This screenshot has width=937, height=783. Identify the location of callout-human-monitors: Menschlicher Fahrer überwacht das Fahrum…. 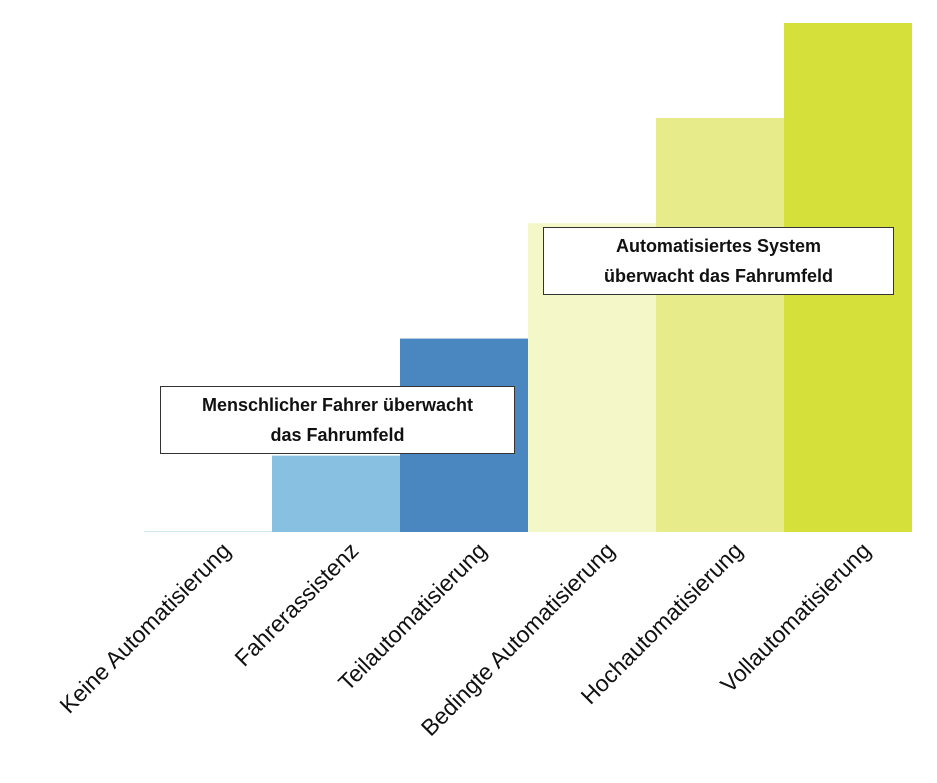
(337, 420).